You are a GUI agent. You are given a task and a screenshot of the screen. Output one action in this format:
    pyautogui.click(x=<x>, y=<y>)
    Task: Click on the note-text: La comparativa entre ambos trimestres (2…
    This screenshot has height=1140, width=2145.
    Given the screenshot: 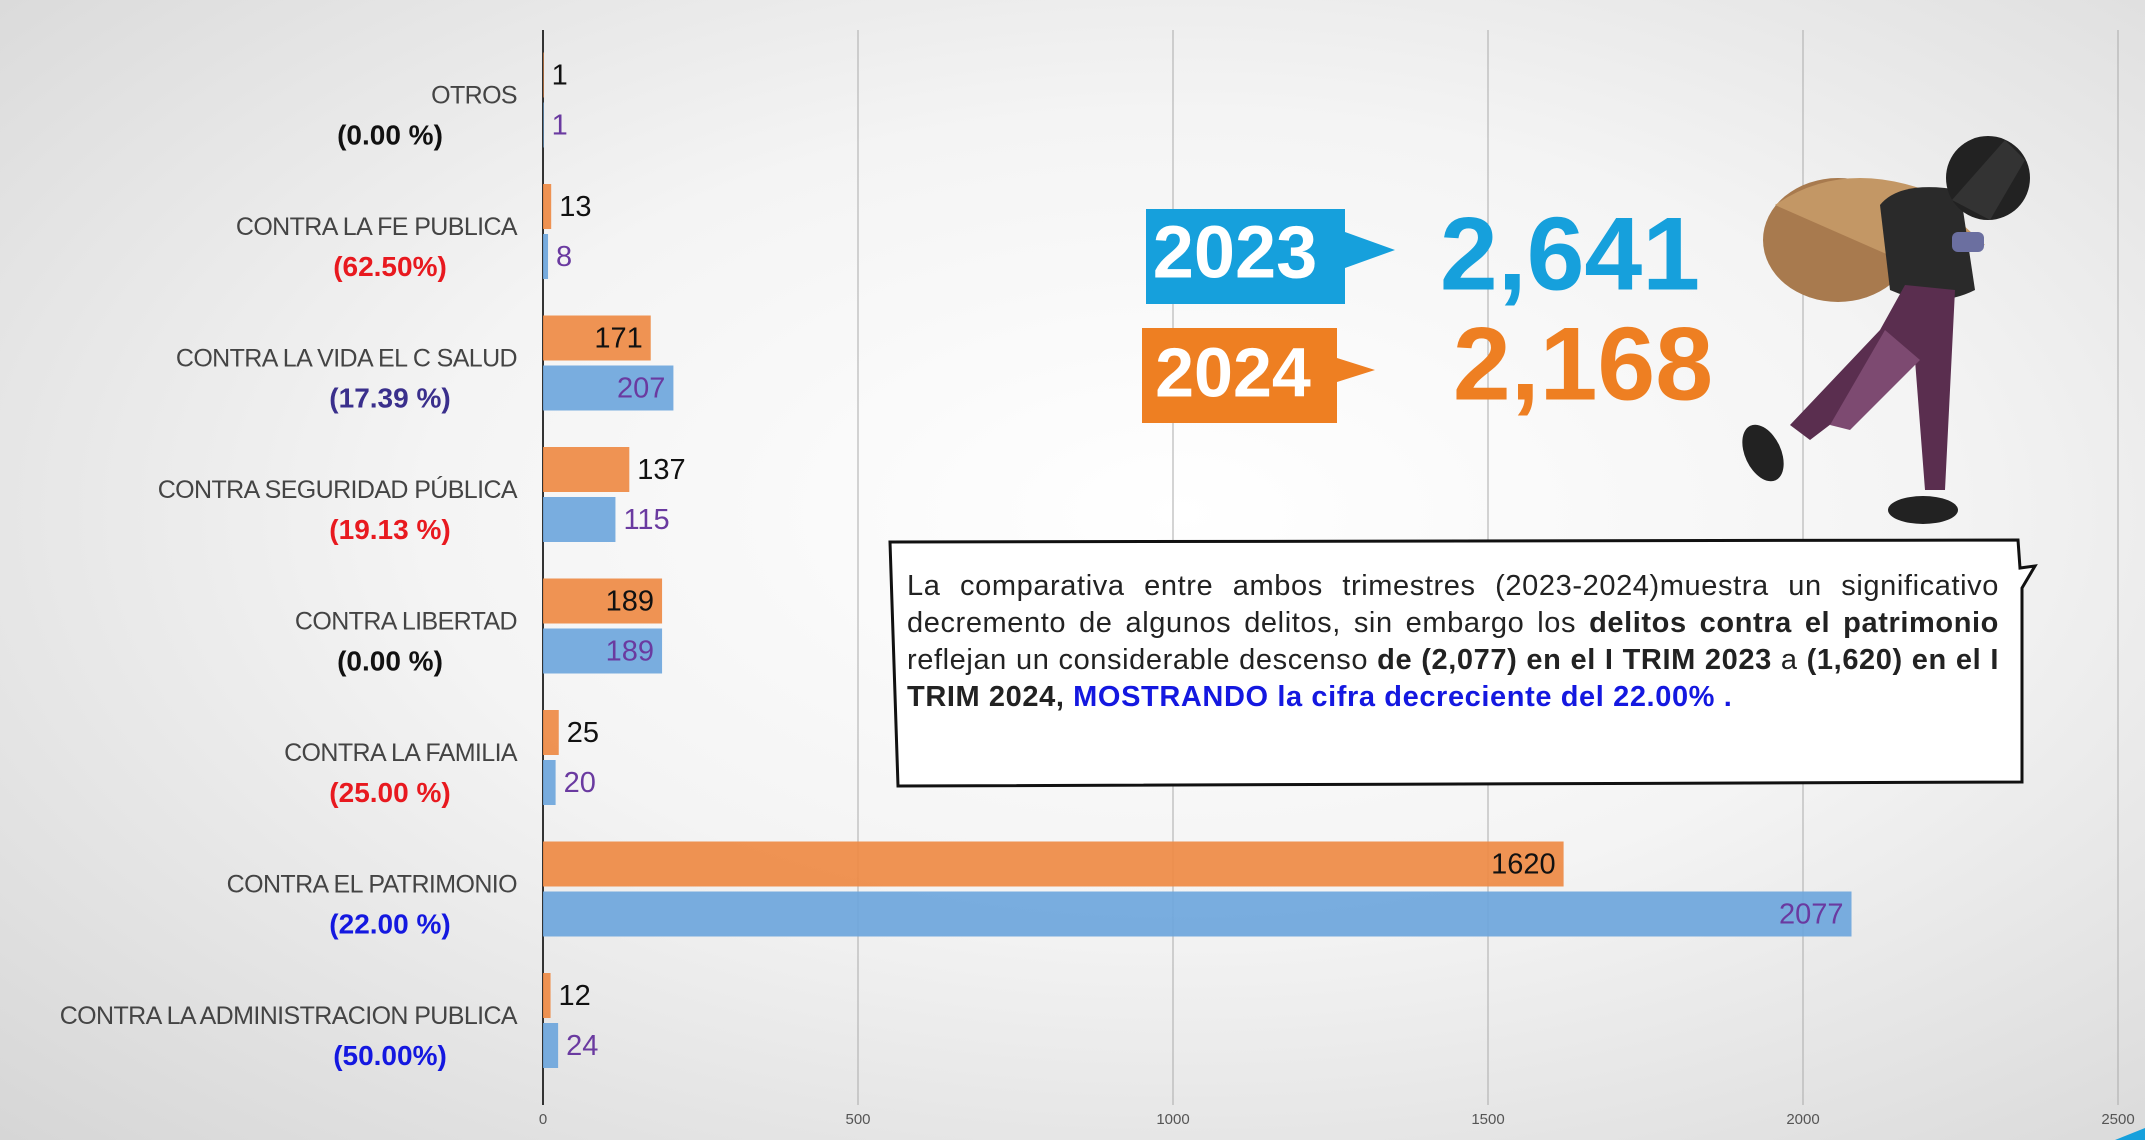 What is the action you would take?
    pyautogui.click(x=1456, y=663)
    